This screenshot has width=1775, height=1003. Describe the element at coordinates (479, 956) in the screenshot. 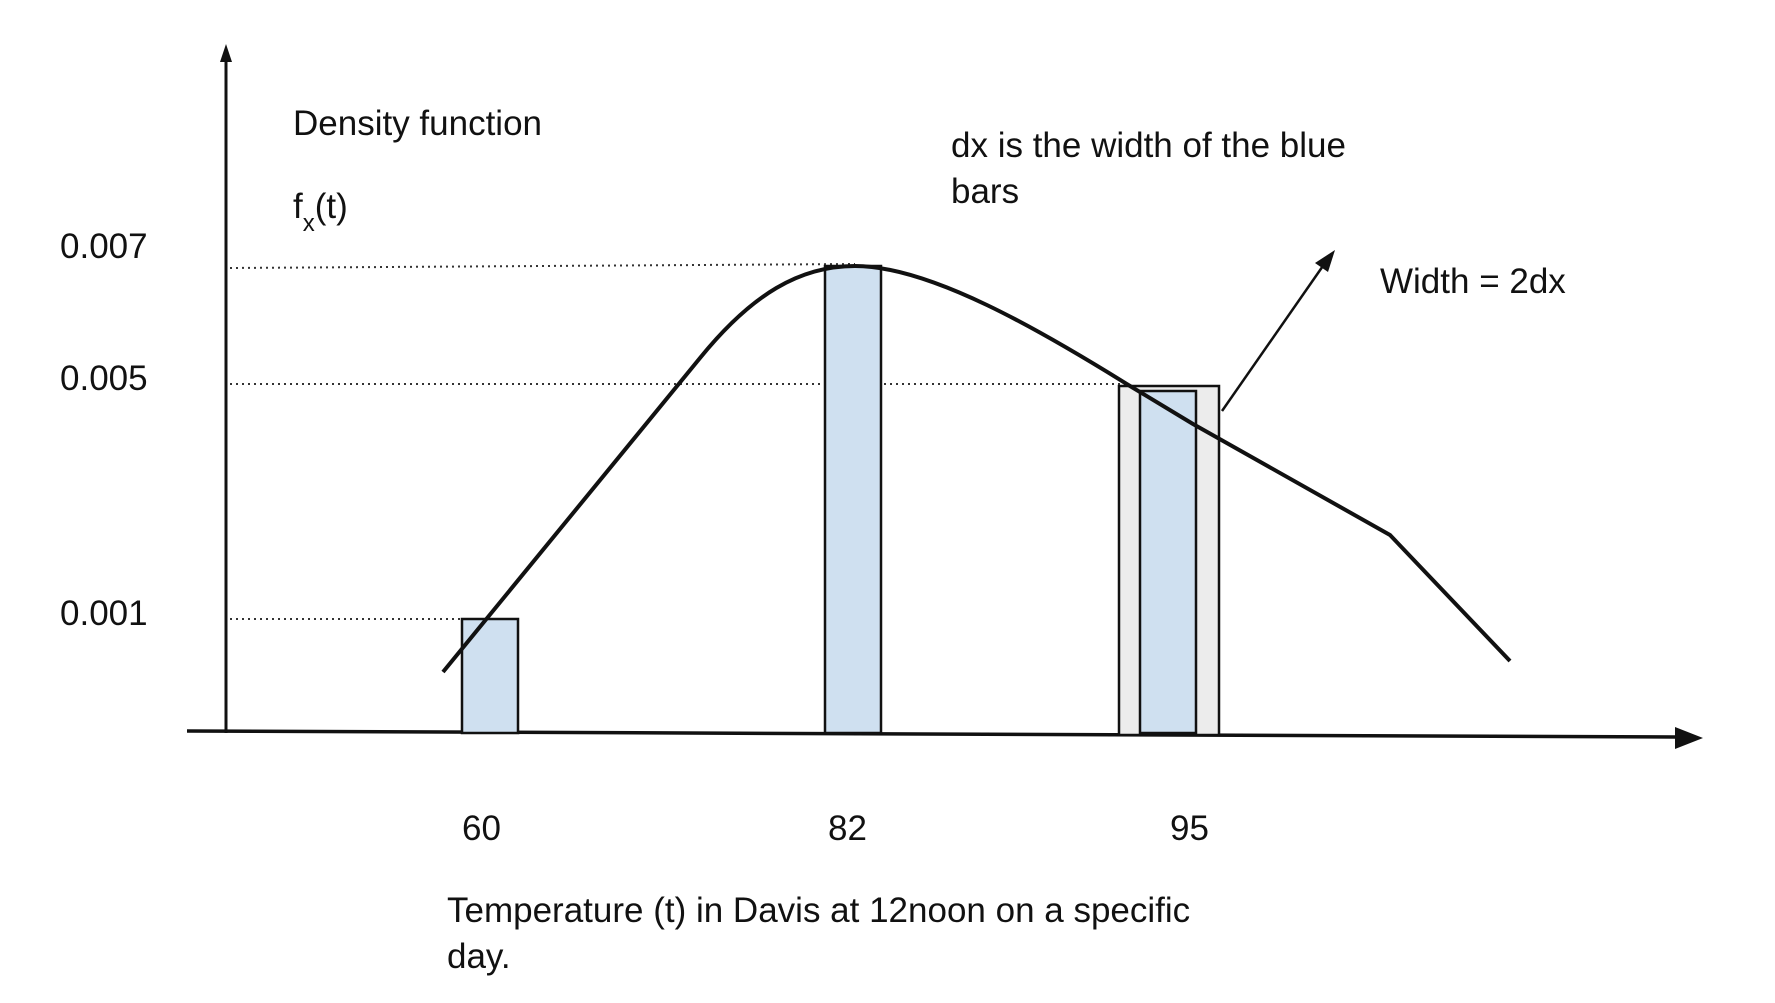

I see `x-axis-caption-line2: day.` at that location.